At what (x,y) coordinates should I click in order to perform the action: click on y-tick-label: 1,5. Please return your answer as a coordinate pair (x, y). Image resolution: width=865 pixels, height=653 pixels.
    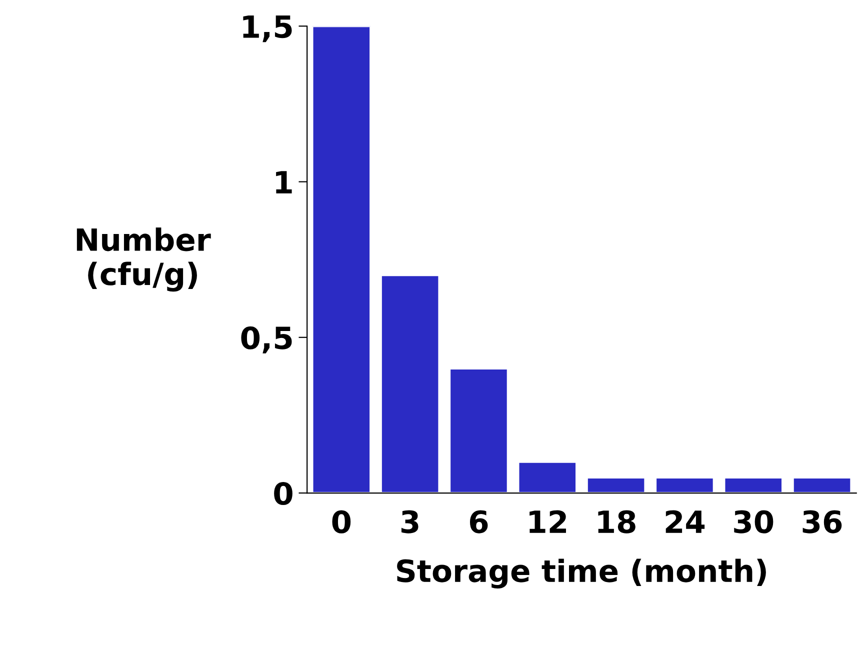
    Looking at the image, I should click on (267, 28).